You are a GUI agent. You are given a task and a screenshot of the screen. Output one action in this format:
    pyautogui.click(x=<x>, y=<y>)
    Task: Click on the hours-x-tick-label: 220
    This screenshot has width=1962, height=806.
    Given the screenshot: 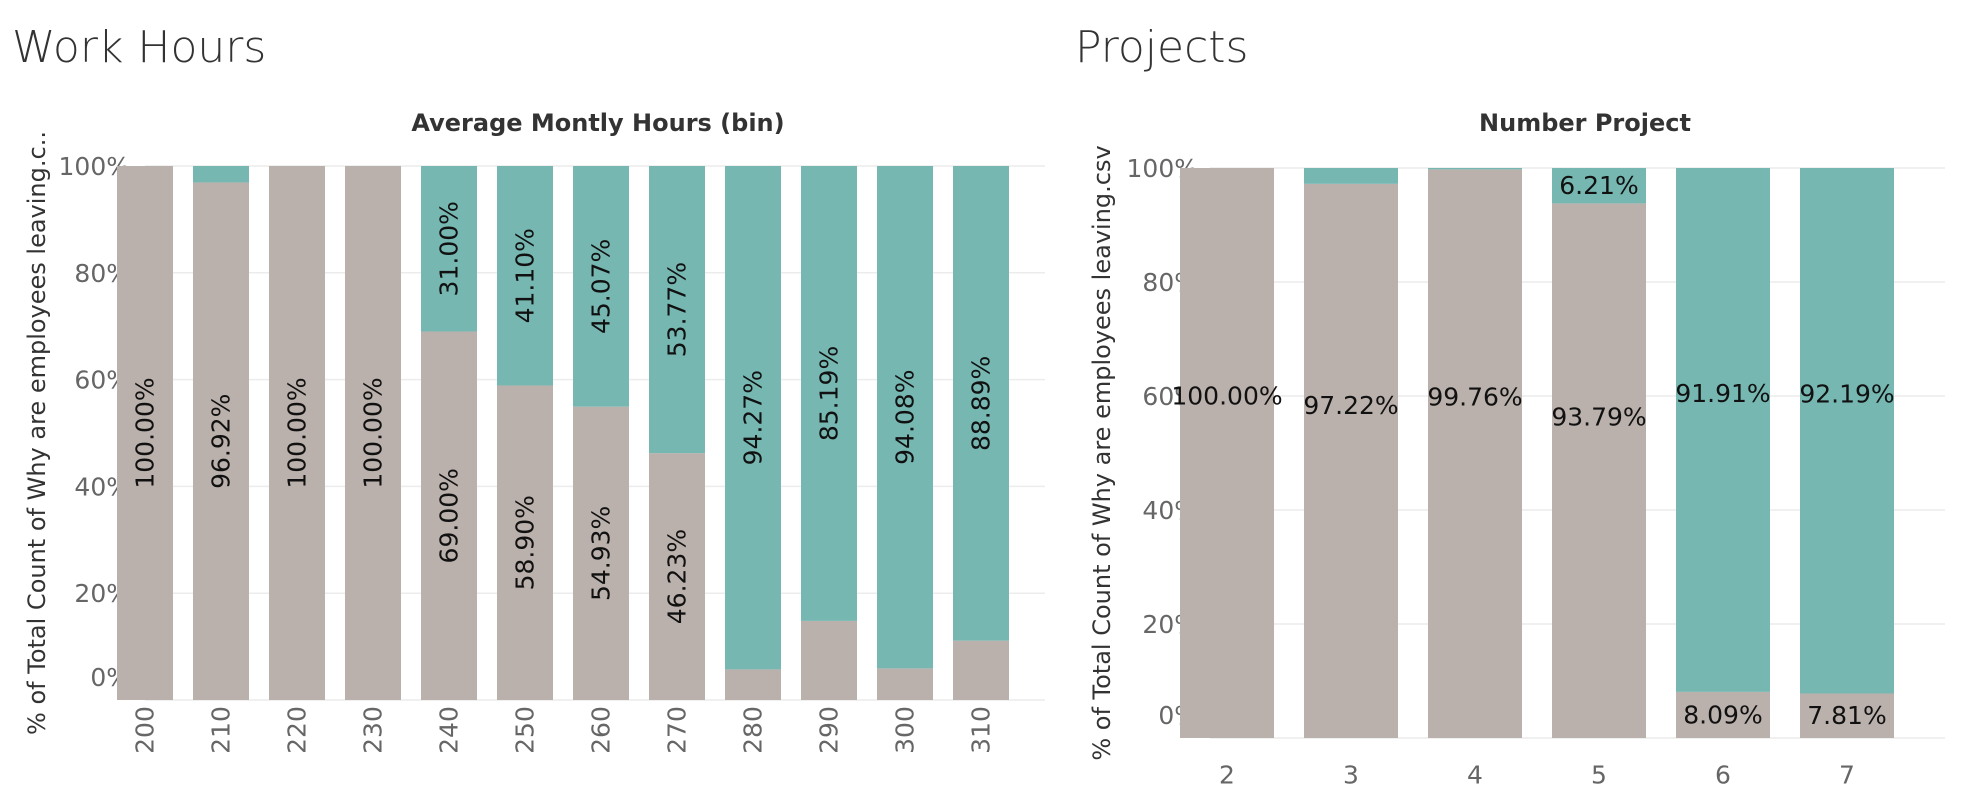 What is the action you would take?
    pyautogui.click(x=297, y=730)
    